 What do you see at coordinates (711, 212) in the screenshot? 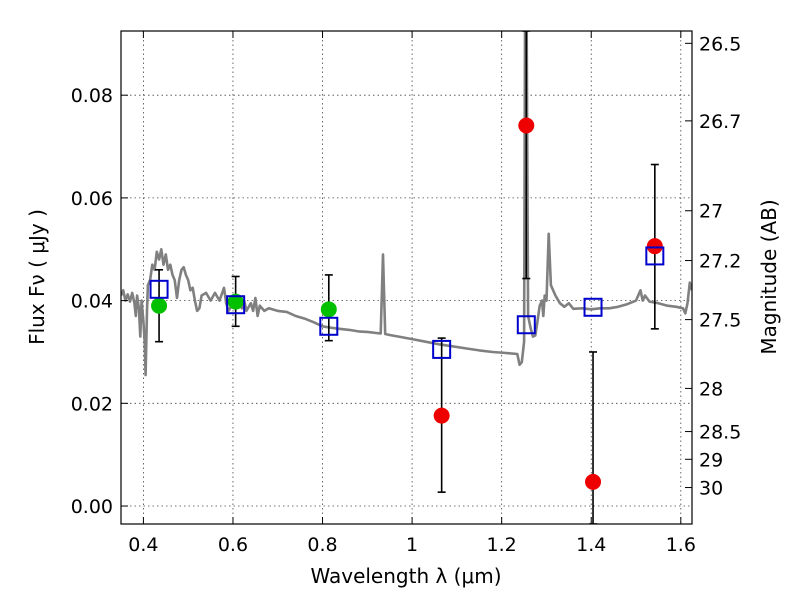
I see `right-tick-label: 27` at bounding box center [711, 212].